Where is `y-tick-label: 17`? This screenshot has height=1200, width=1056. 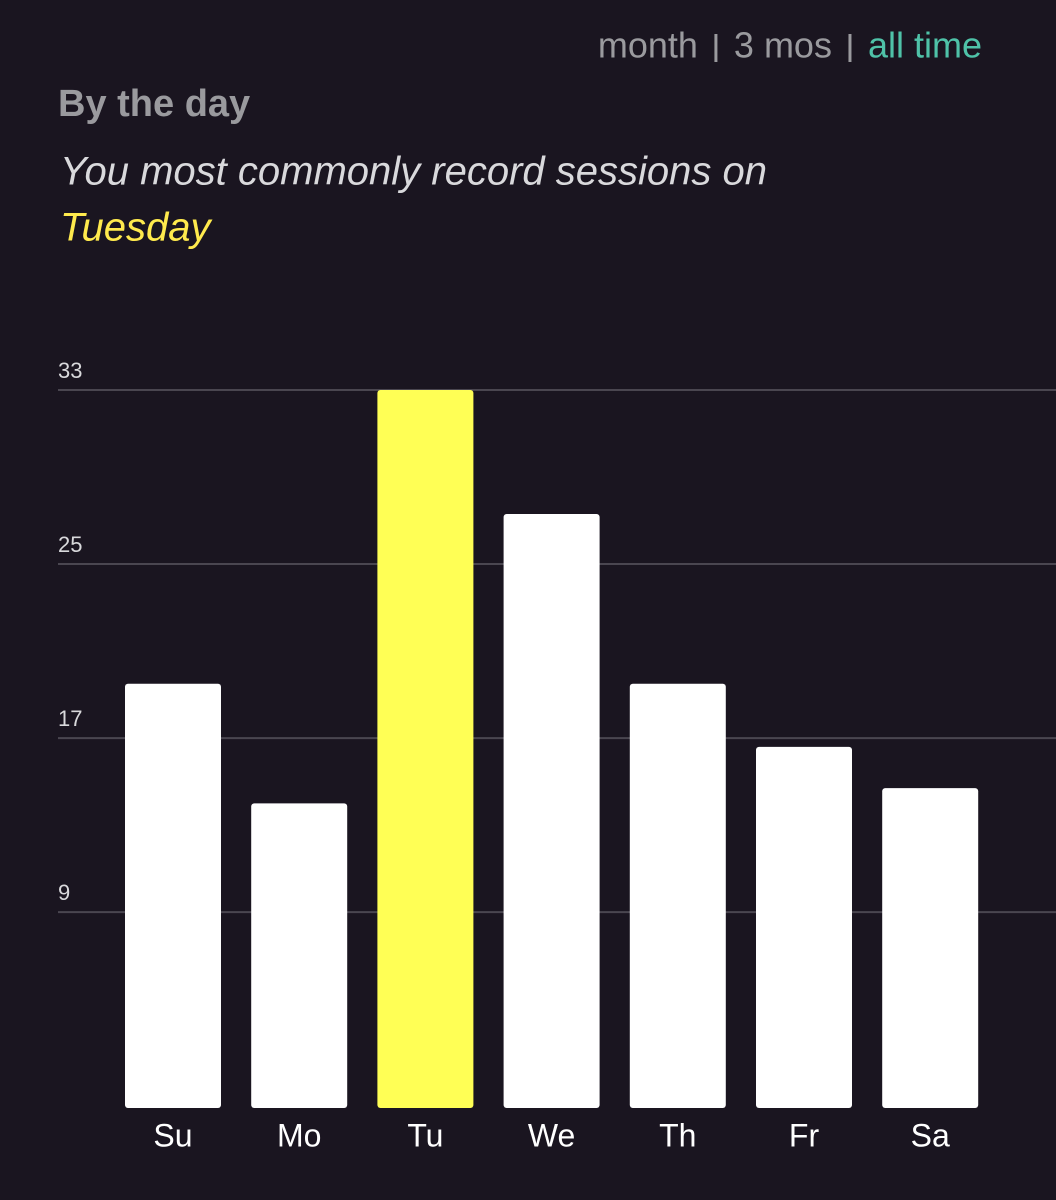
y-tick-label: 17 is located at coordinates (70, 718).